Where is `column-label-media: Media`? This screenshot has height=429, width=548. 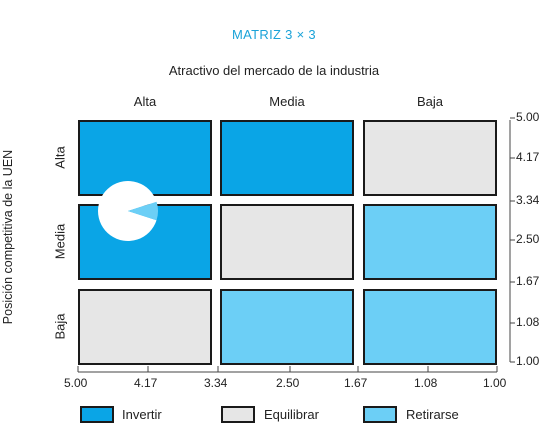
column-label-media: Media is located at coordinates (287, 101).